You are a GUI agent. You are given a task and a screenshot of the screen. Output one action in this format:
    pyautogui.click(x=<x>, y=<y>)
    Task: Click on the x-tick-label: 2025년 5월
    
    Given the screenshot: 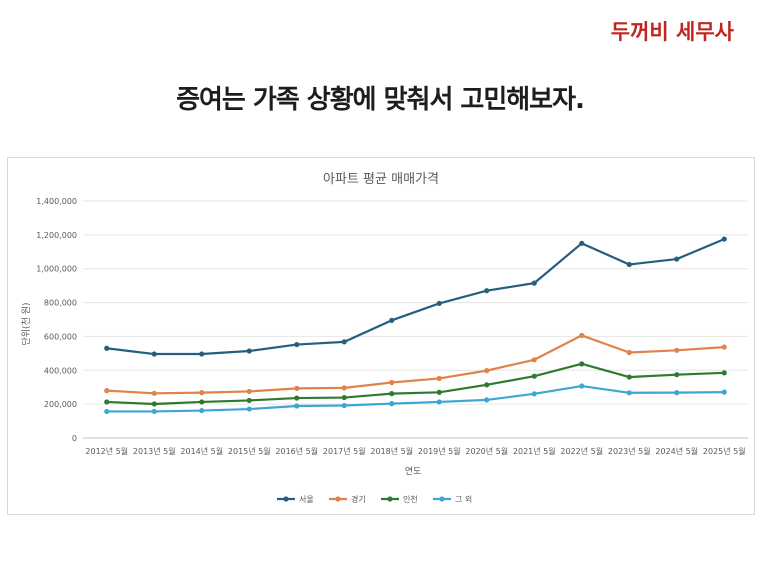 What is the action you would take?
    pyautogui.click(x=724, y=451)
    